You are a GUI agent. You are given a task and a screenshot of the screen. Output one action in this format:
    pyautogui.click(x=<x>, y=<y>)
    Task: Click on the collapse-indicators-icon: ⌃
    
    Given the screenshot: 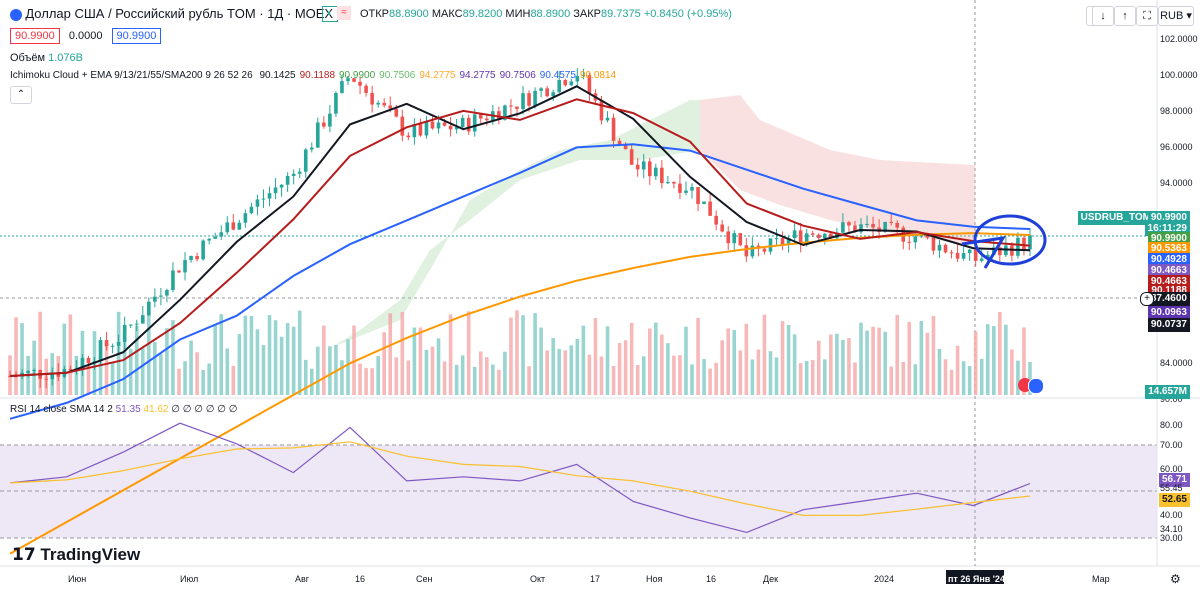 What is the action you would take?
    pyautogui.click(x=21, y=95)
    